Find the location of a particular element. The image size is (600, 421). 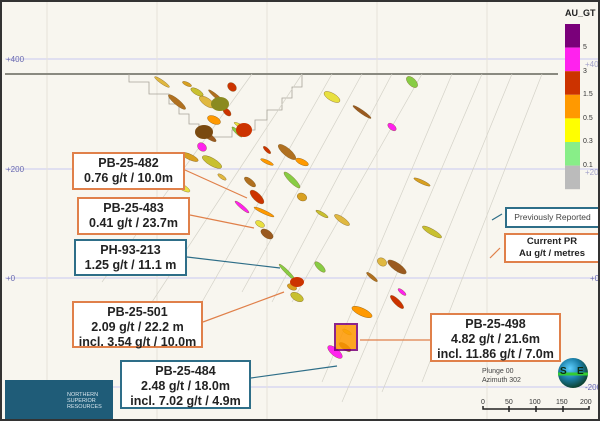

legend-label: 0.3 is located at coordinates (588, 141).